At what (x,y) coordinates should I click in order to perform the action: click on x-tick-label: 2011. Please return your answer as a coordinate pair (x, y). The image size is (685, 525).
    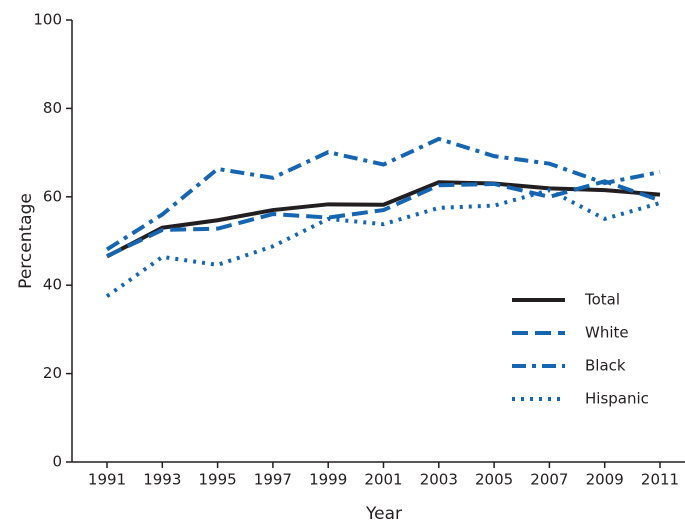
    Looking at the image, I should click on (660, 480).